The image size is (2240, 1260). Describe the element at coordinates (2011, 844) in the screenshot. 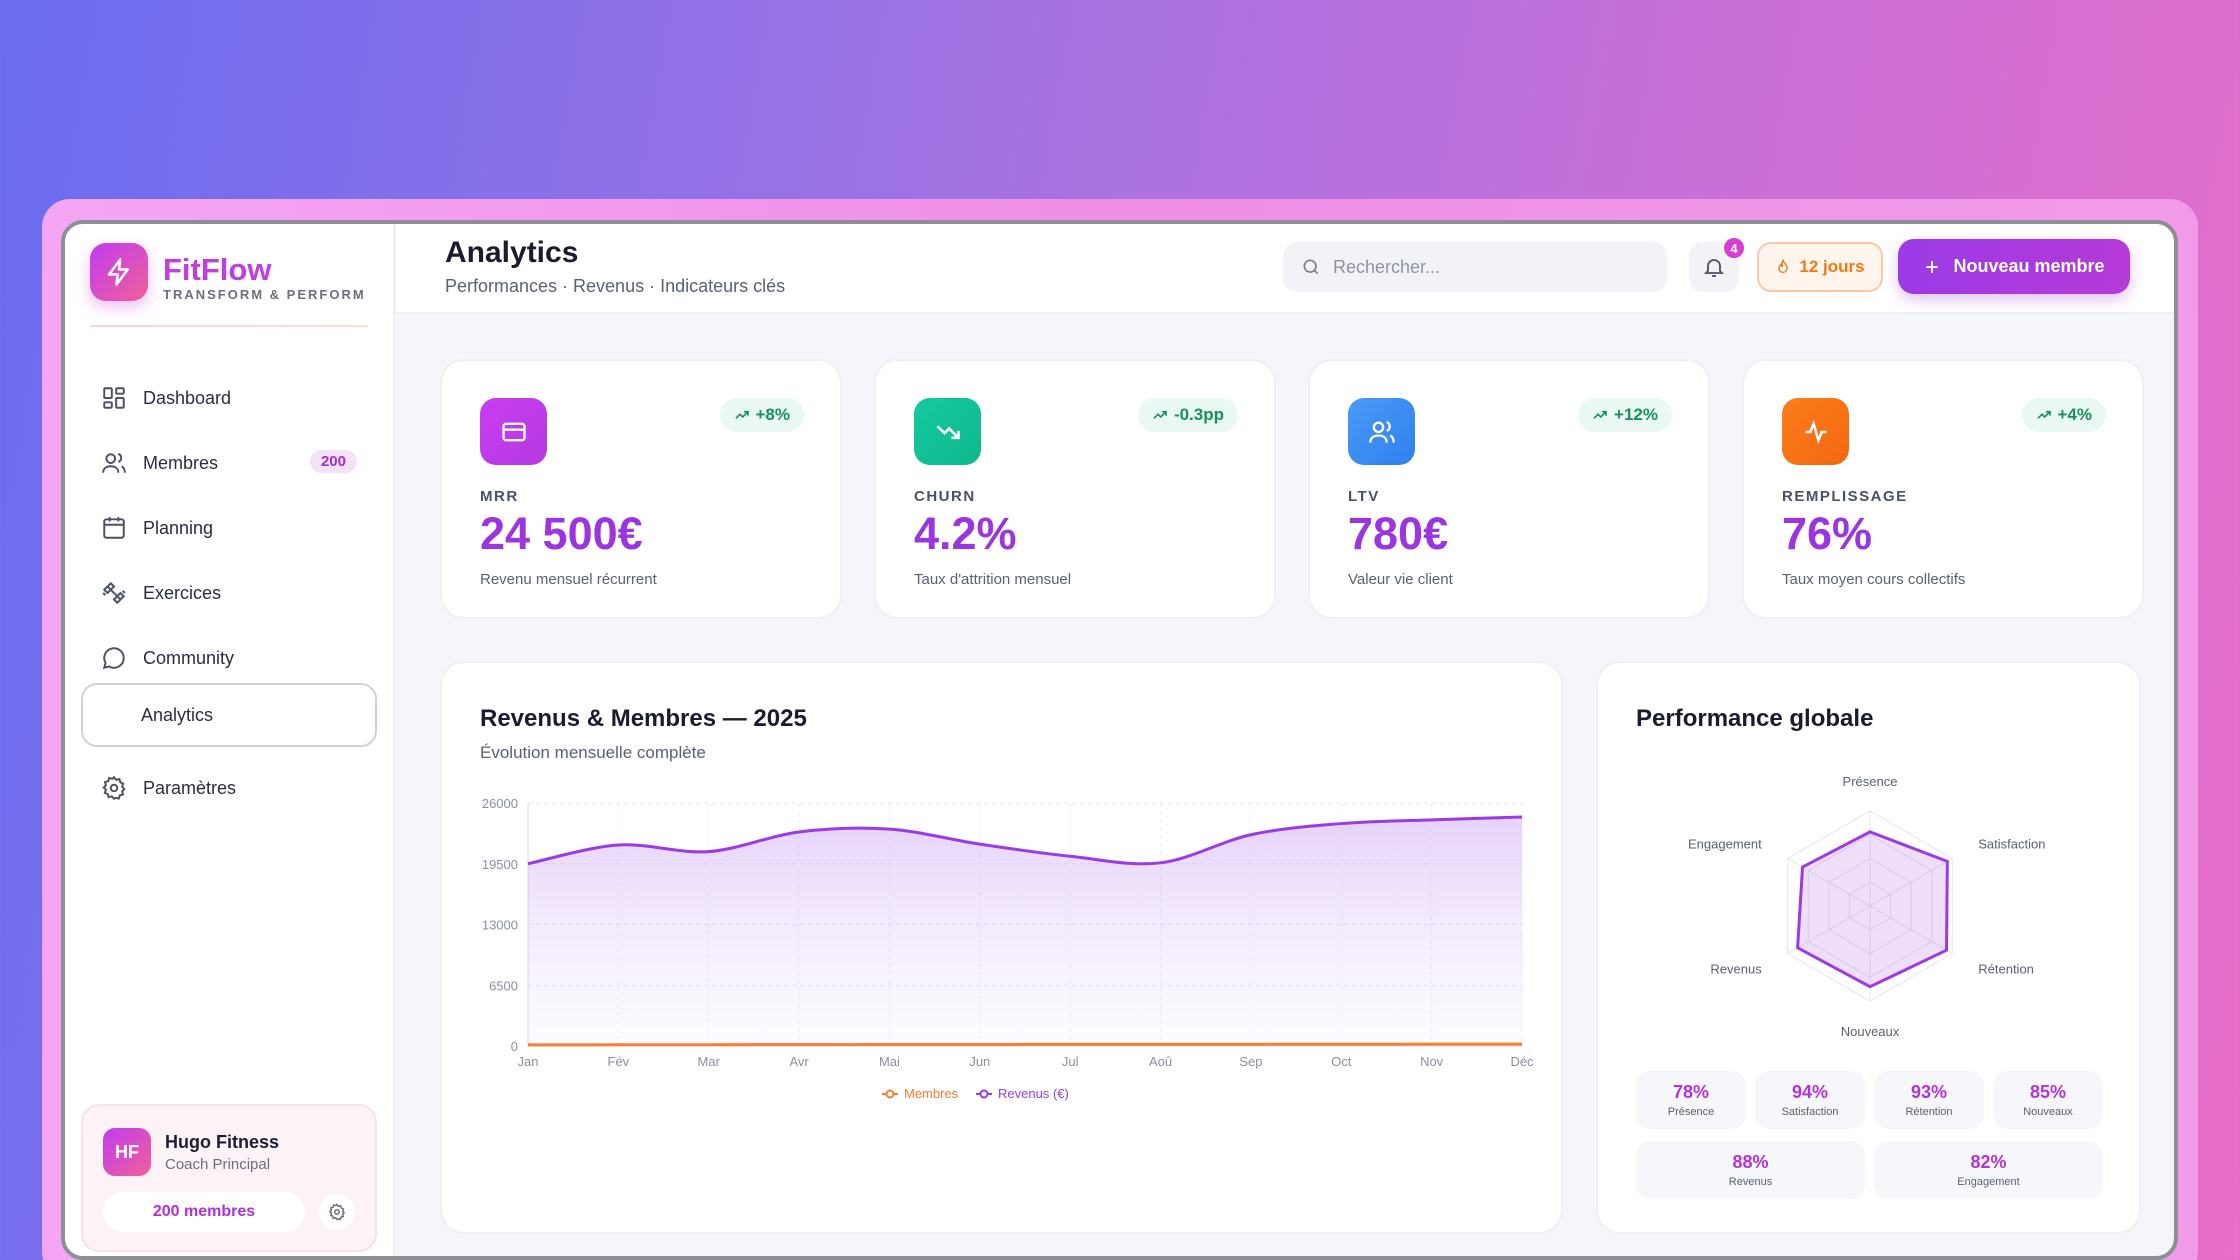

I see `radar-axis-label: Satisfaction` at that location.